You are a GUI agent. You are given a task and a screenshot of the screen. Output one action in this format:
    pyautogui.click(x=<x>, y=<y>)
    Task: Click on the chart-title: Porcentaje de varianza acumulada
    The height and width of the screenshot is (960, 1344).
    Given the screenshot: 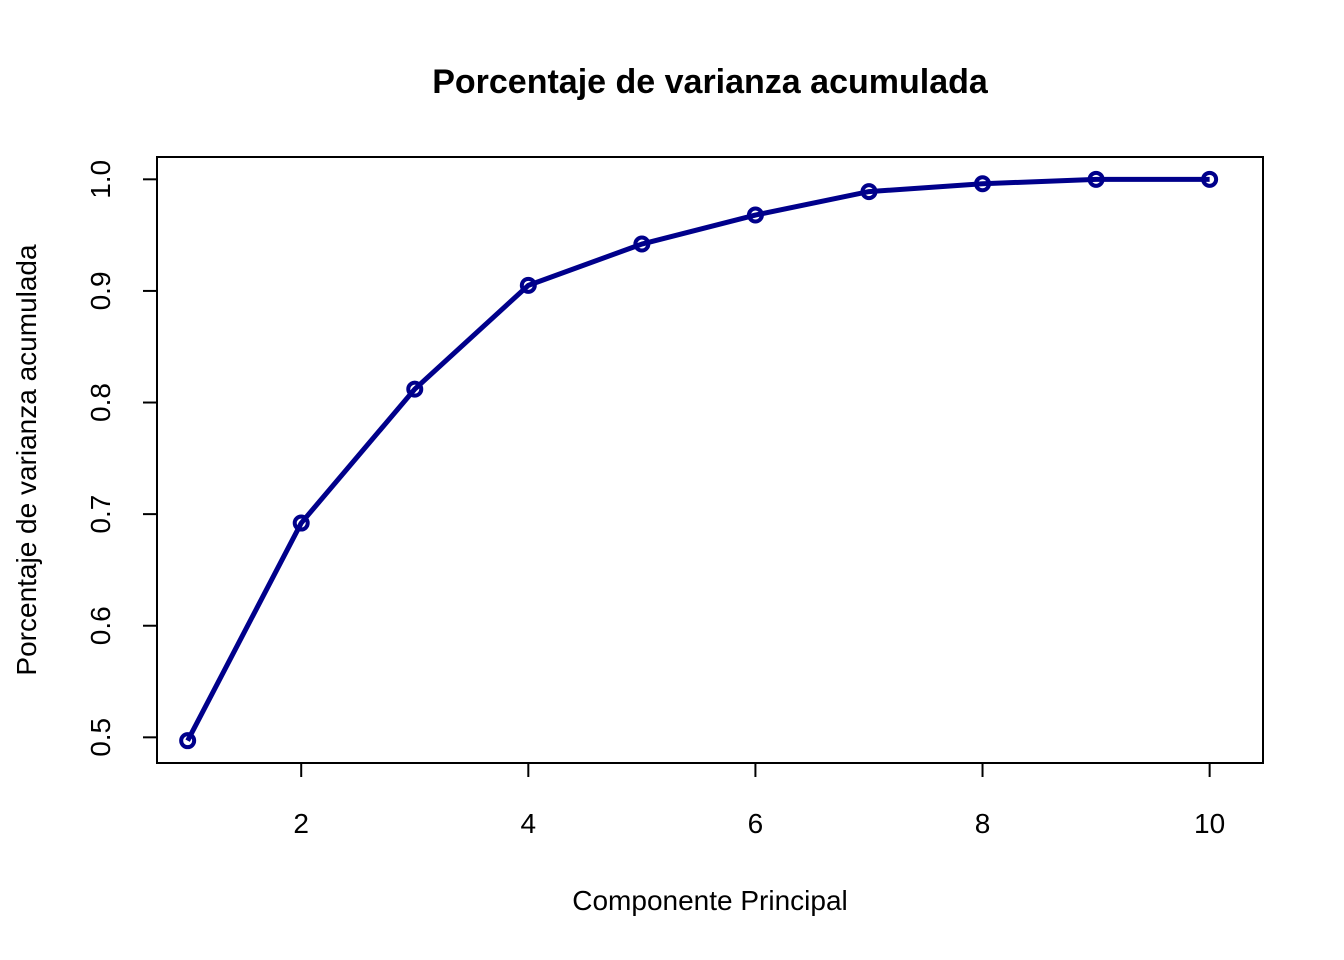 What is the action you would take?
    pyautogui.click(x=710, y=82)
    